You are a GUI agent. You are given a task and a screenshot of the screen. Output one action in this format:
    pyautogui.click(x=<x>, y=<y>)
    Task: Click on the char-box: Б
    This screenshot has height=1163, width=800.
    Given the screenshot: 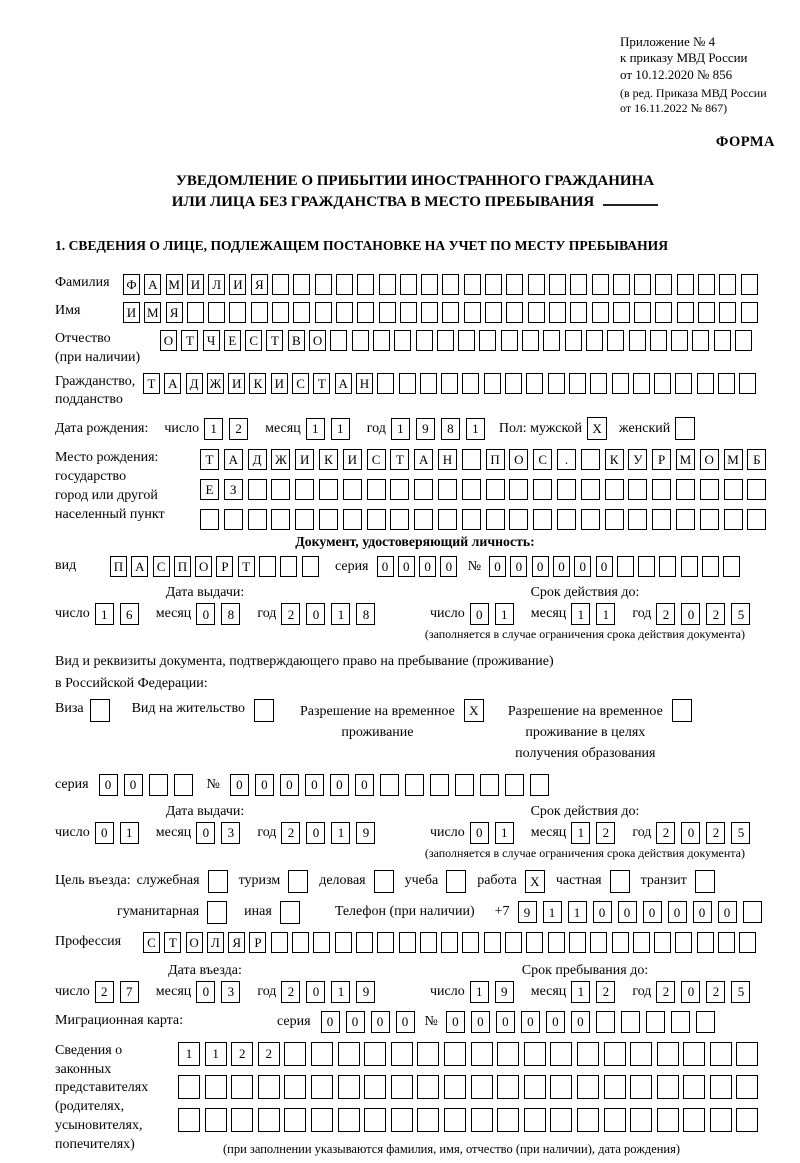 What is the action you would take?
    pyautogui.click(x=757, y=460)
    